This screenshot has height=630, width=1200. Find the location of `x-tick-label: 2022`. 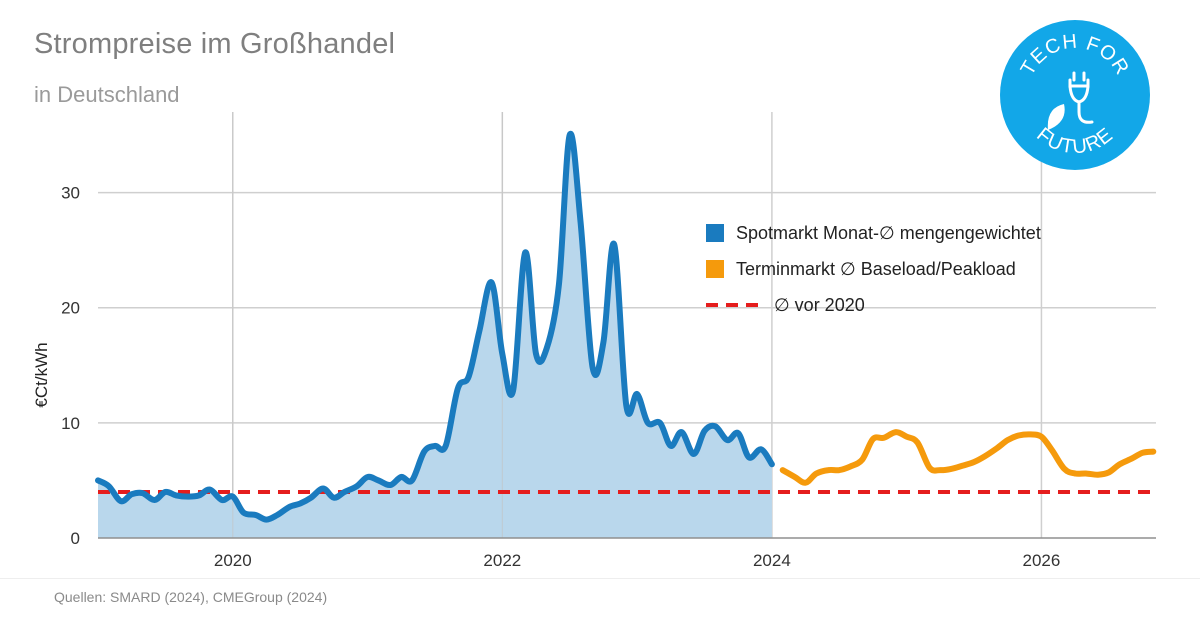

x-tick-label: 2022 is located at coordinates (502, 560).